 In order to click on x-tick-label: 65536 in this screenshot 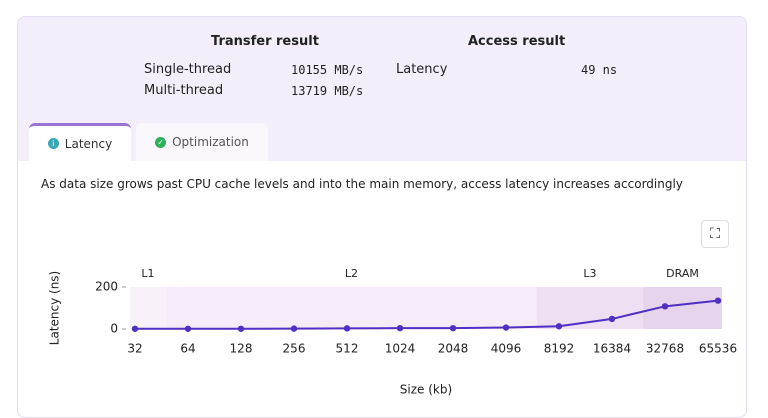, I will do `click(718, 349)`.